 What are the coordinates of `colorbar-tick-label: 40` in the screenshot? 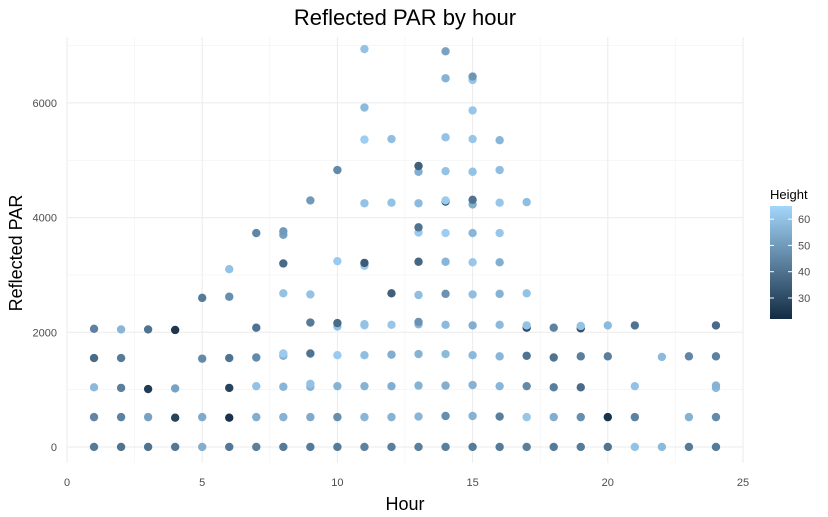 It's located at (804, 273).